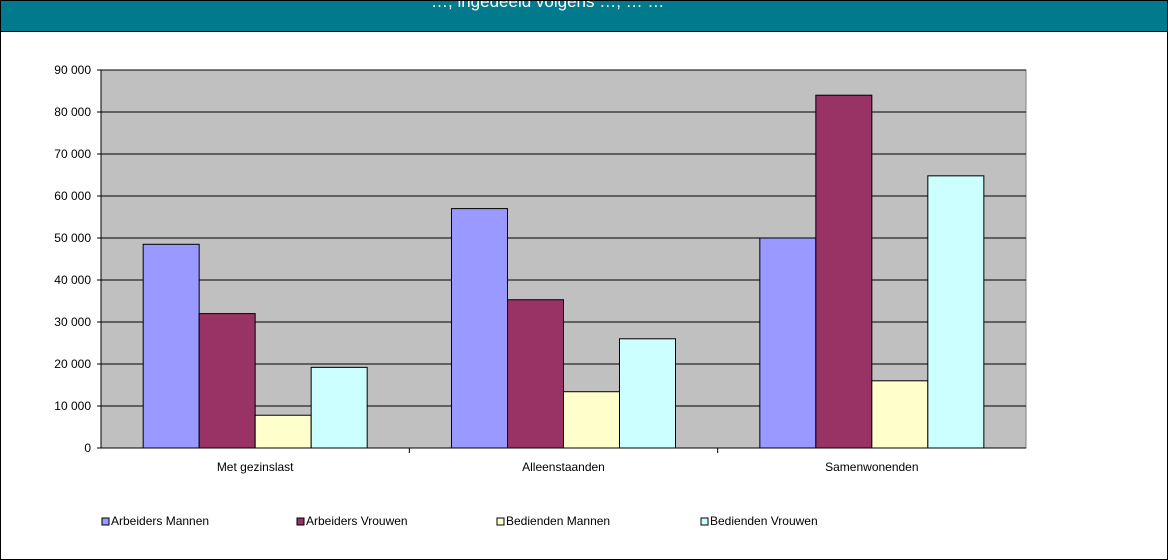 This screenshot has height=560, width=1168. What do you see at coordinates (647, 393) in the screenshot?
I see `bar-bedienden-vrouwen-alleenstaanden` at bounding box center [647, 393].